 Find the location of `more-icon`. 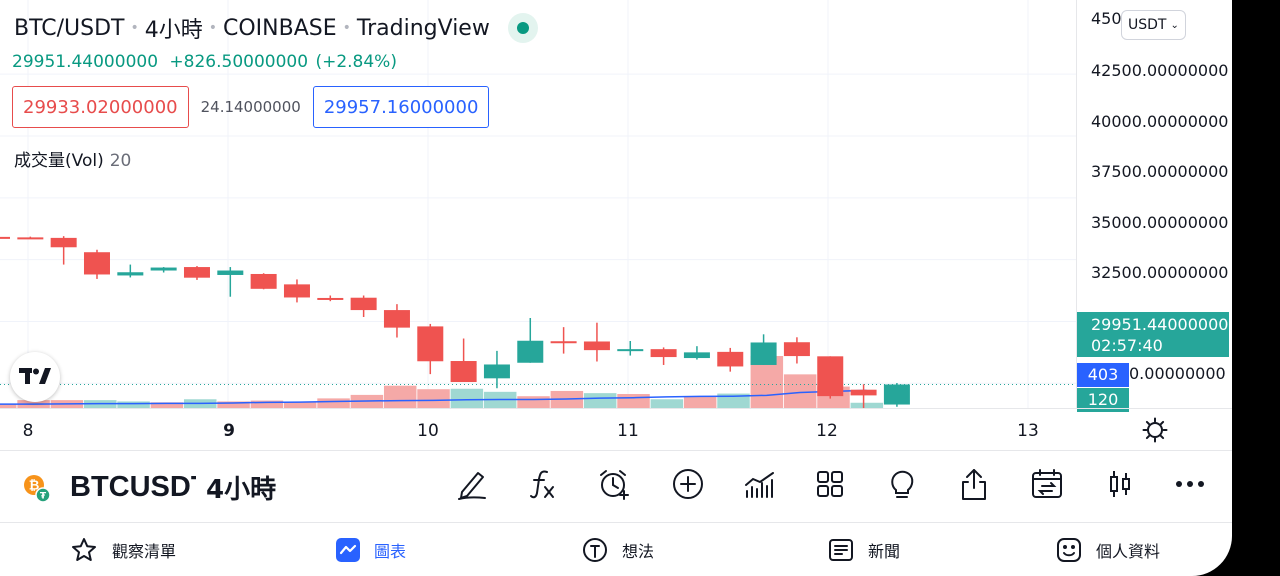

more-icon is located at coordinates (1190, 484).